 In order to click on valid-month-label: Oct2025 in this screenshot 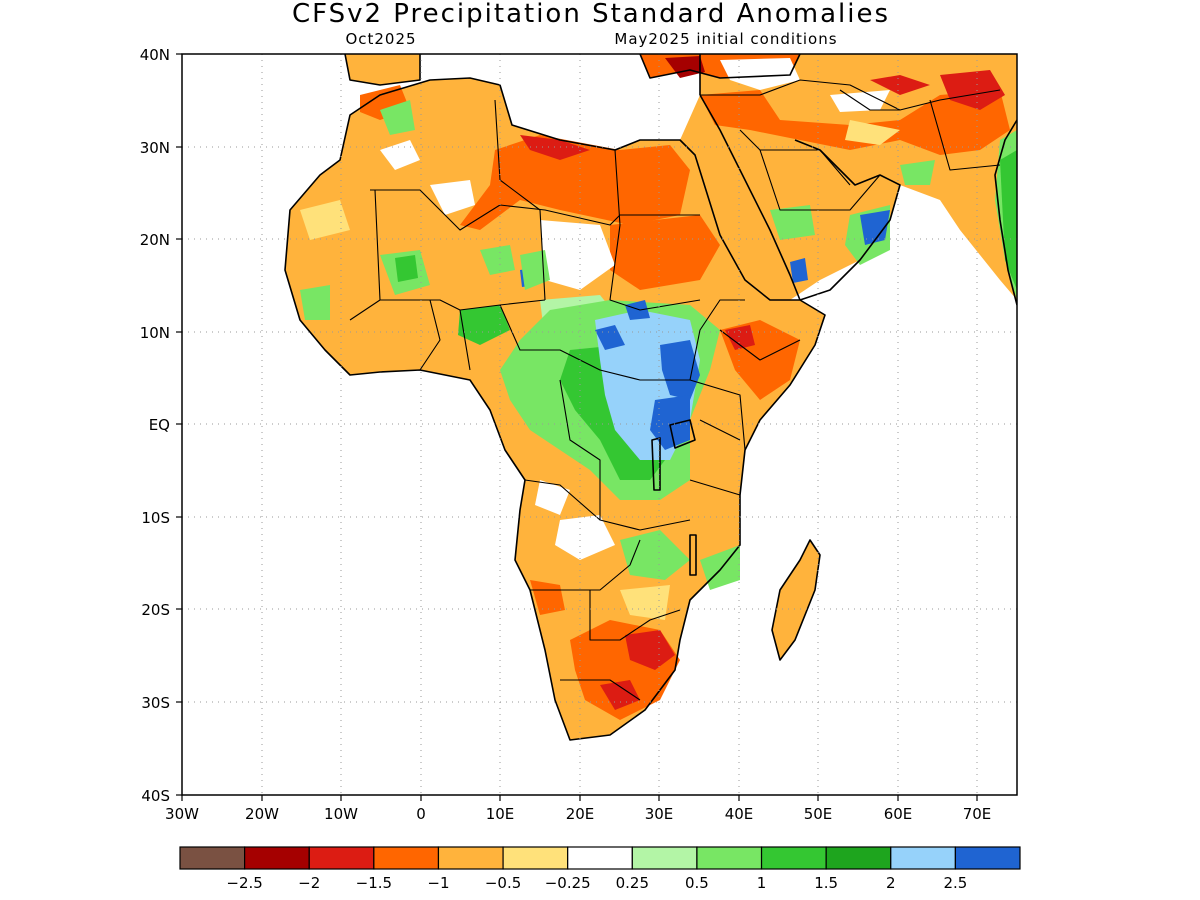, I will do `click(380, 39)`.